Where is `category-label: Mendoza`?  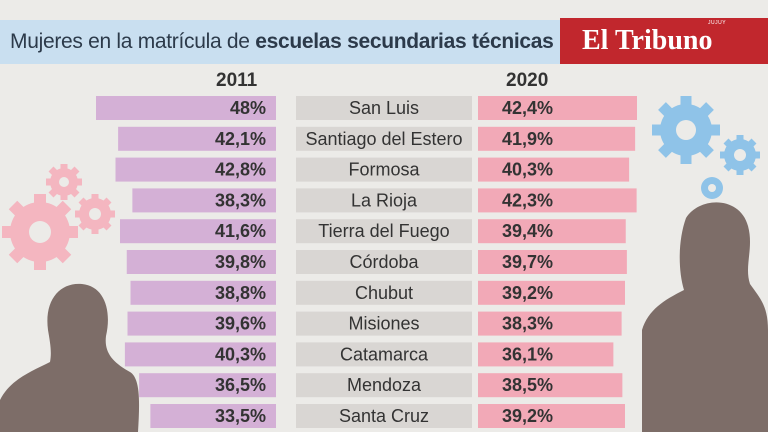 category-label: Mendoza is located at coordinates (384, 385).